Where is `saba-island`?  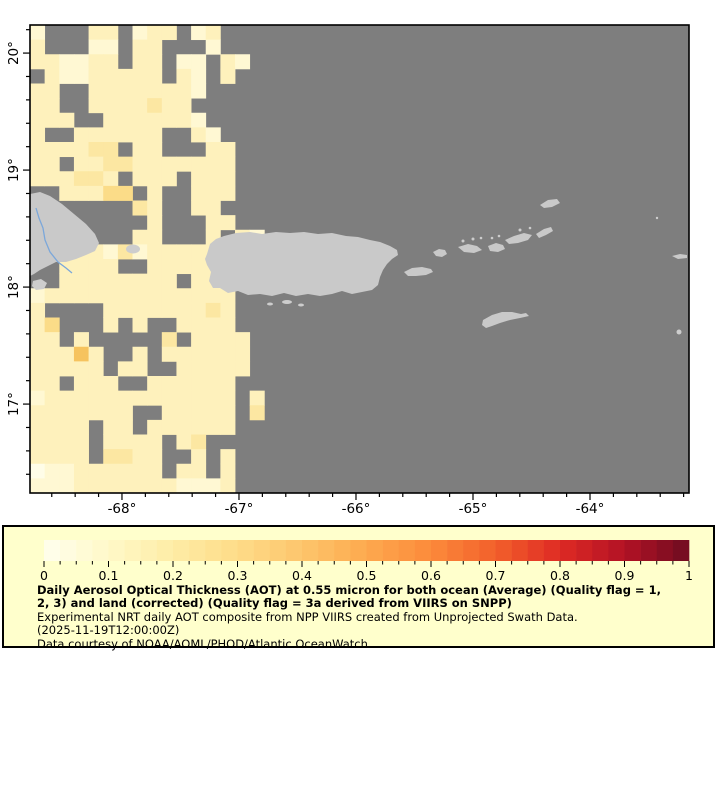
saba-island is located at coordinates (679, 332).